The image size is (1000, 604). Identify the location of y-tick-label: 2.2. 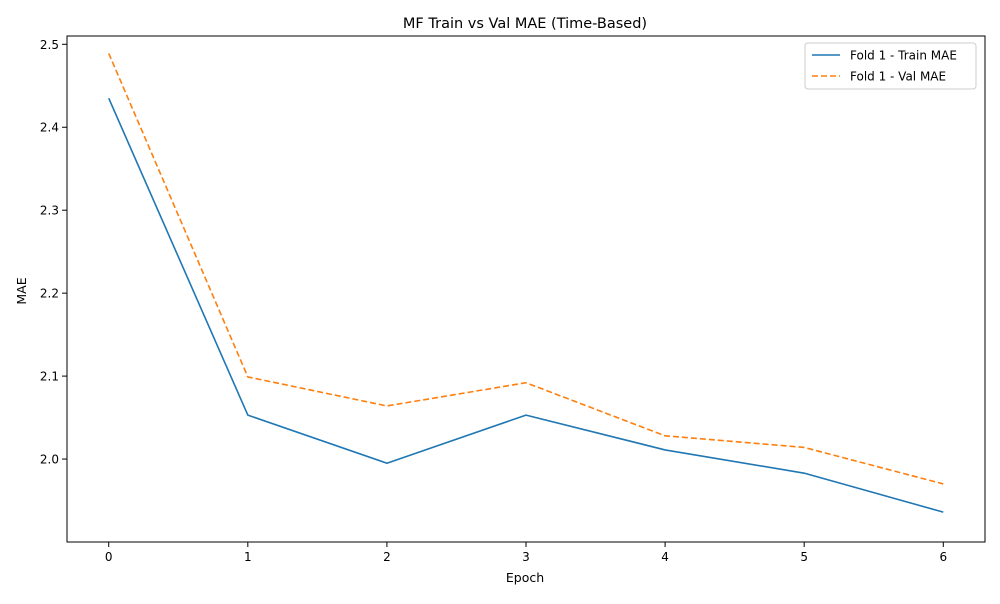
(49, 294).